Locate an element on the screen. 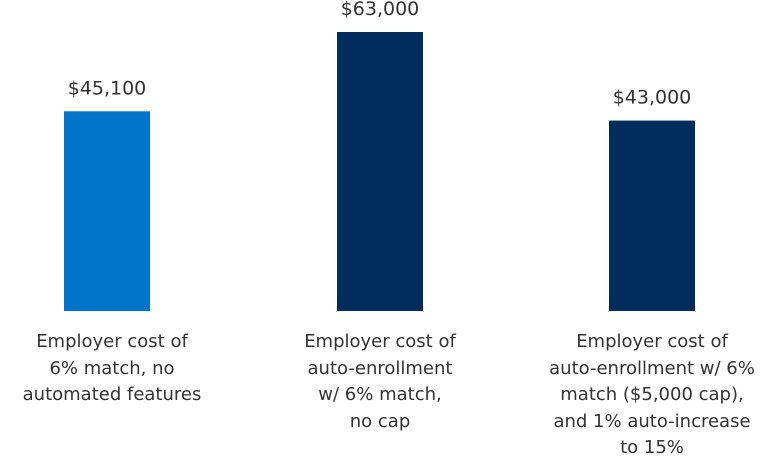  value-label: $63,000 is located at coordinates (380, 10).